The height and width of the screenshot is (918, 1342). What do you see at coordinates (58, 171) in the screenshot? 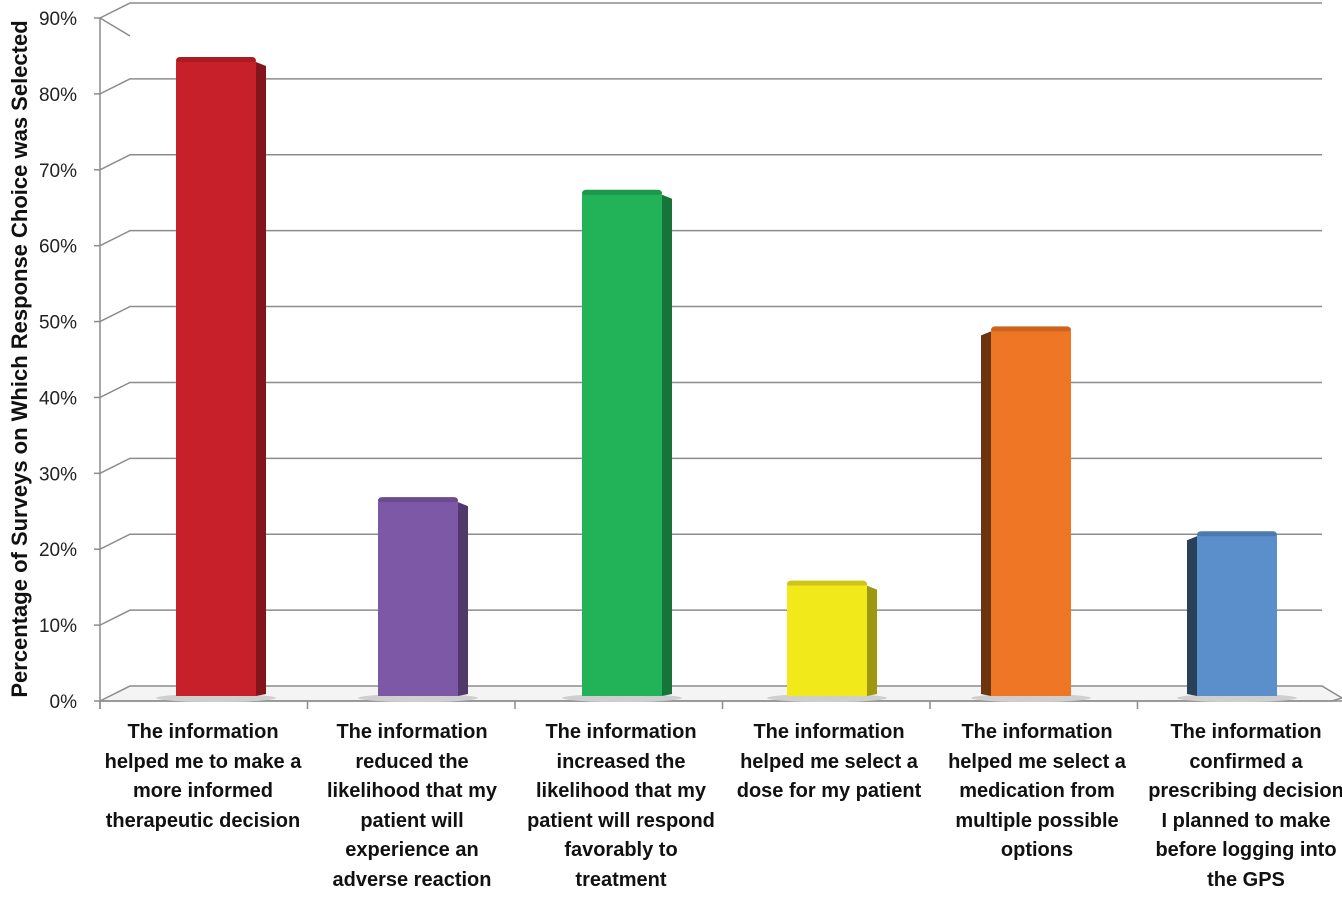
I see `y-tick-label: 70%` at bounding box center [58, 171].